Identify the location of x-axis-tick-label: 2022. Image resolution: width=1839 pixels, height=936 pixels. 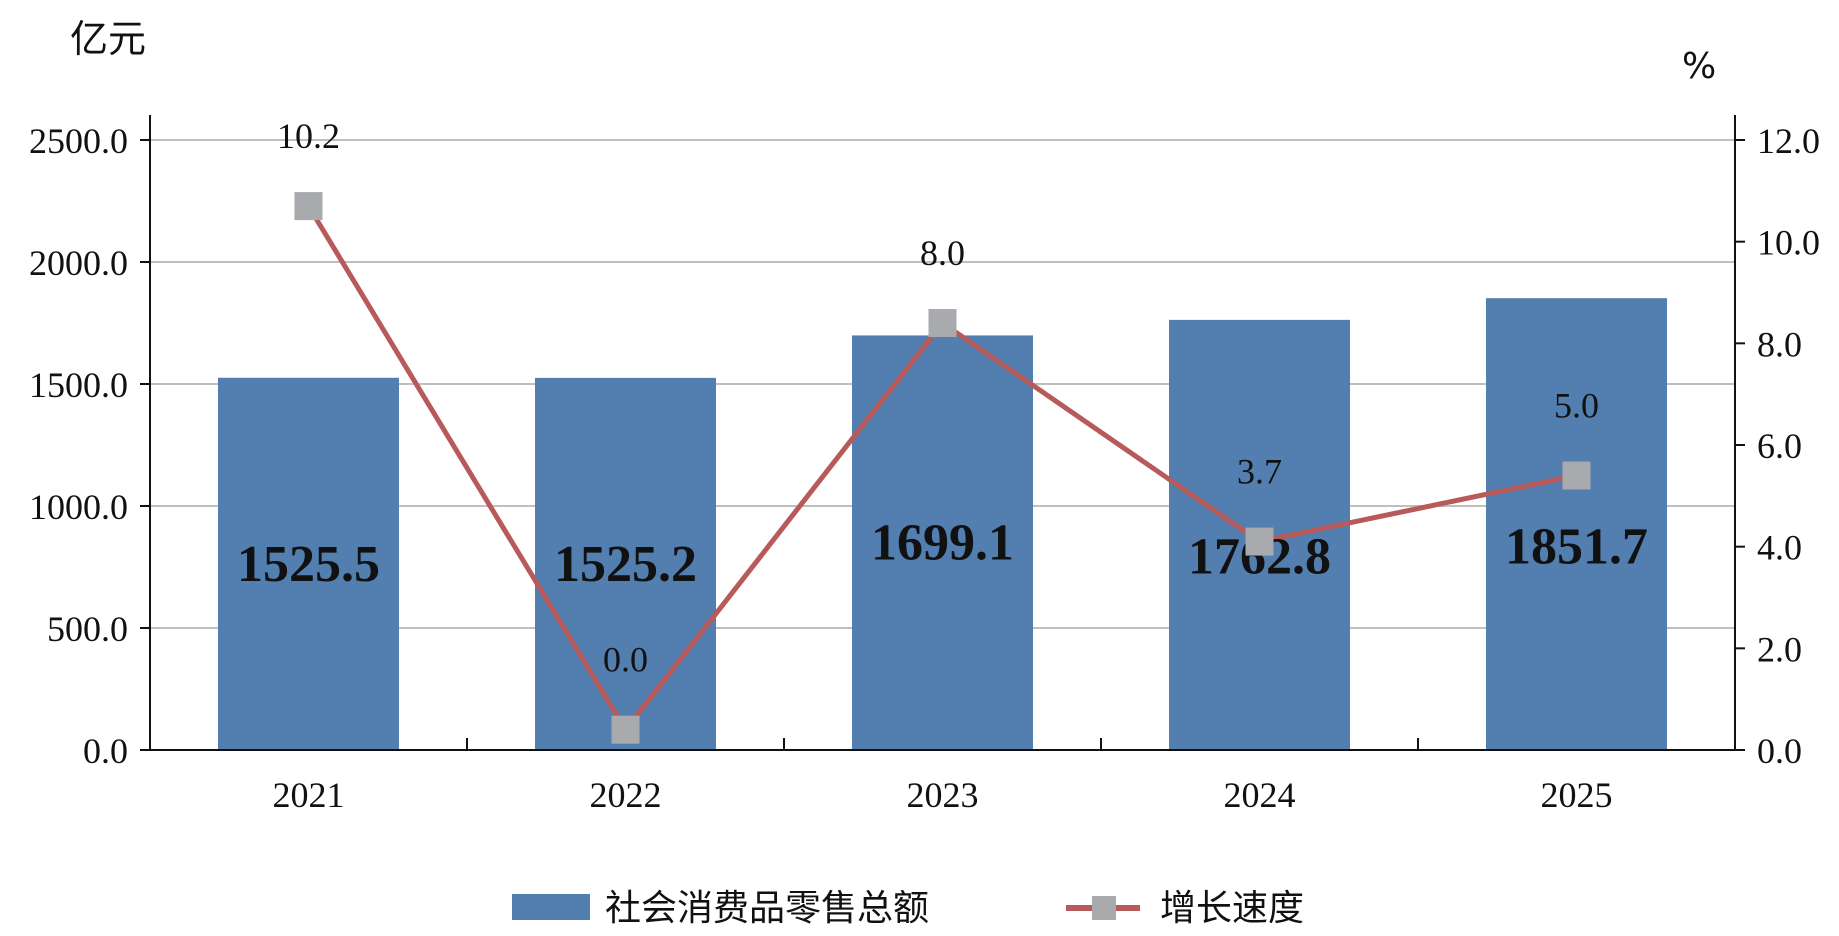
(626, 795).